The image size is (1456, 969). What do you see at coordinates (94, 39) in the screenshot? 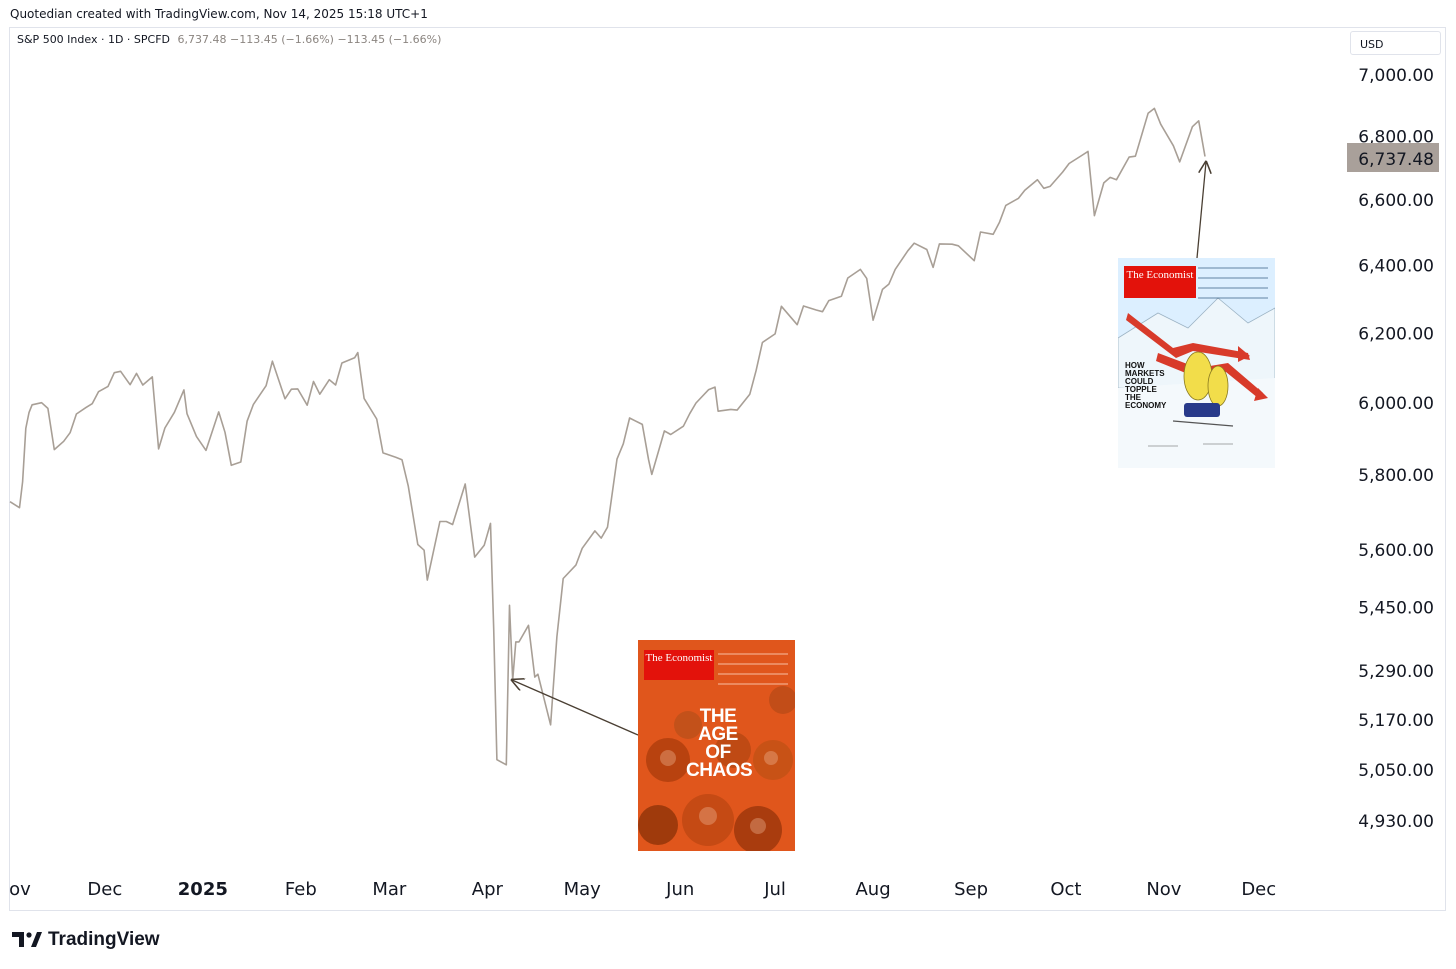
I see `symbol-name: S&P 500 Index · 1D · SPCFD` at bounding box center [94, 39].